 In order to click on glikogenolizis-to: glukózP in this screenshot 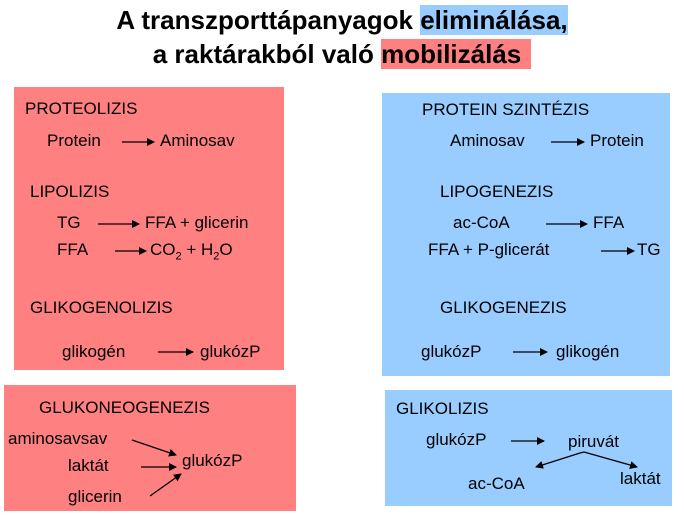, I will do `click(230, 351)`.